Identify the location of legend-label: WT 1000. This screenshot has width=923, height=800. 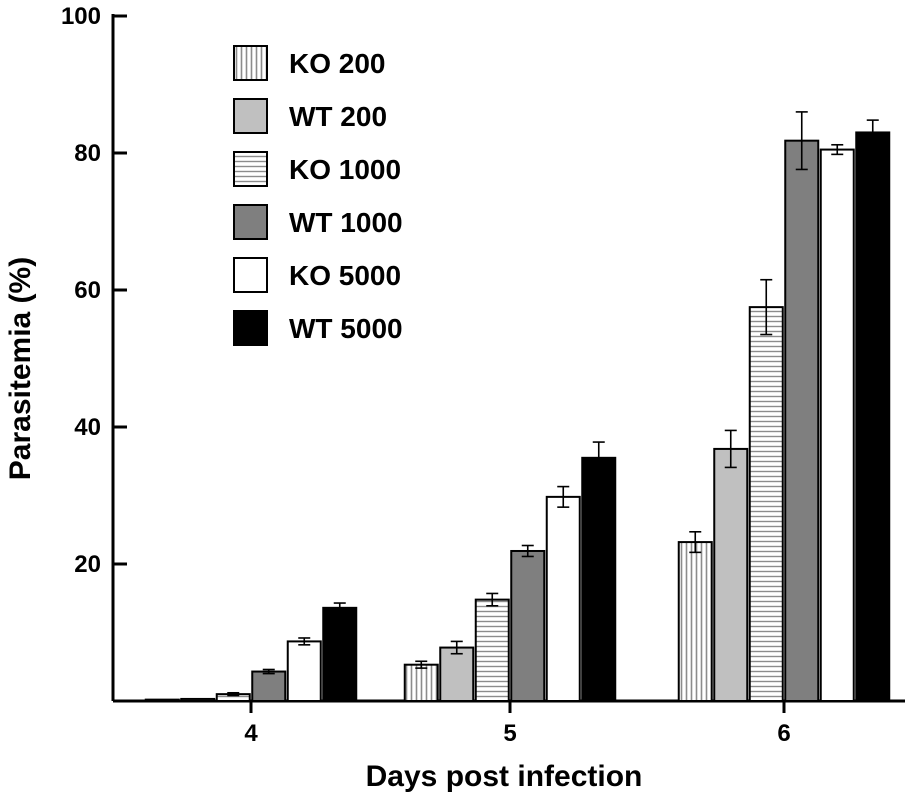
(346, 222).